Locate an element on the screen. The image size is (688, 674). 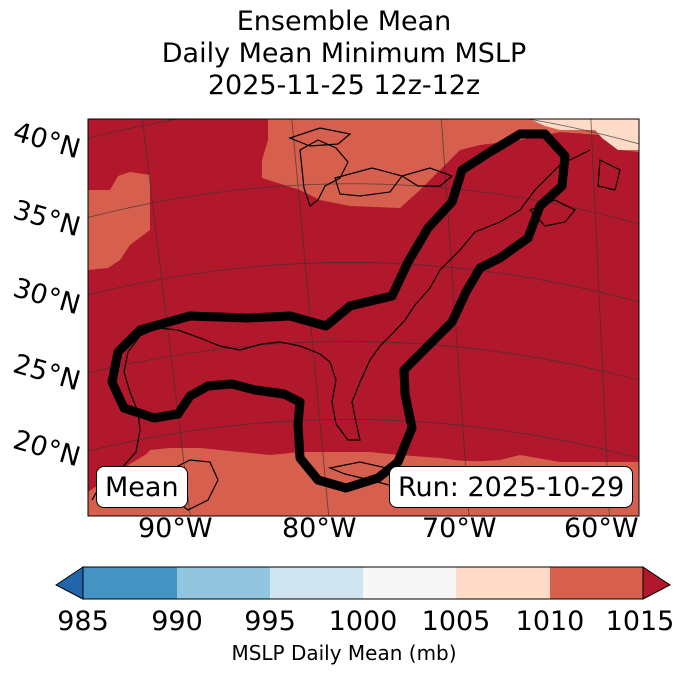
lon-label-80w: 80°W is located at coordinates (319, 528).